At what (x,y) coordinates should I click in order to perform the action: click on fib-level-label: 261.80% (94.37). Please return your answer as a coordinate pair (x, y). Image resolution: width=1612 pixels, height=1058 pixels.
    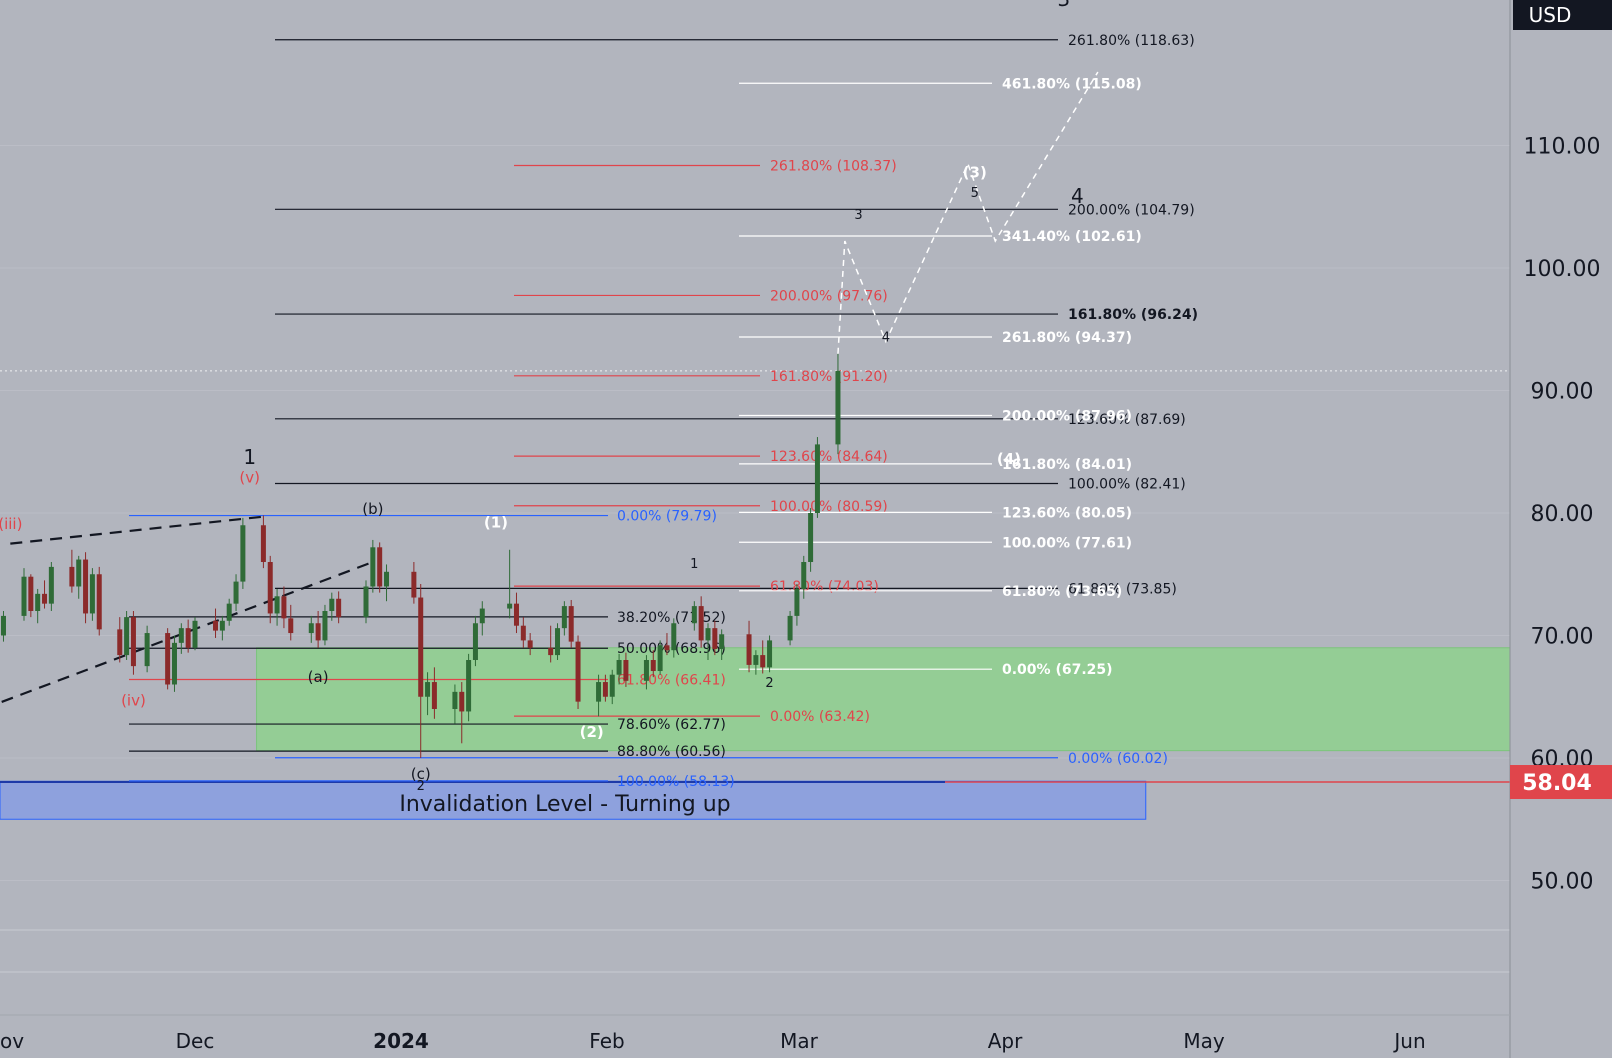
    Looking at the image, I should click on (1067, 338).